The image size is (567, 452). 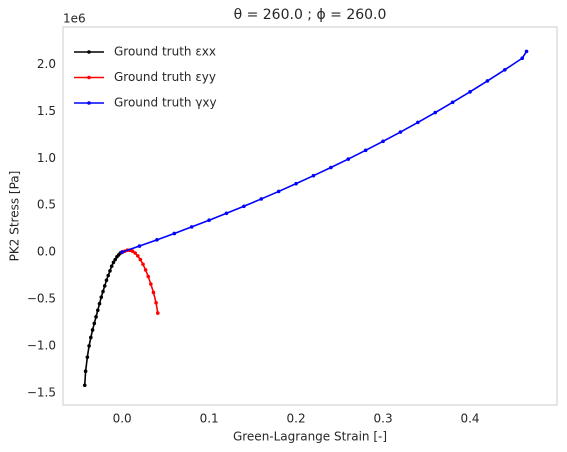 I want to click on x-tick-label: 0.1, so click(x=209, y=419).